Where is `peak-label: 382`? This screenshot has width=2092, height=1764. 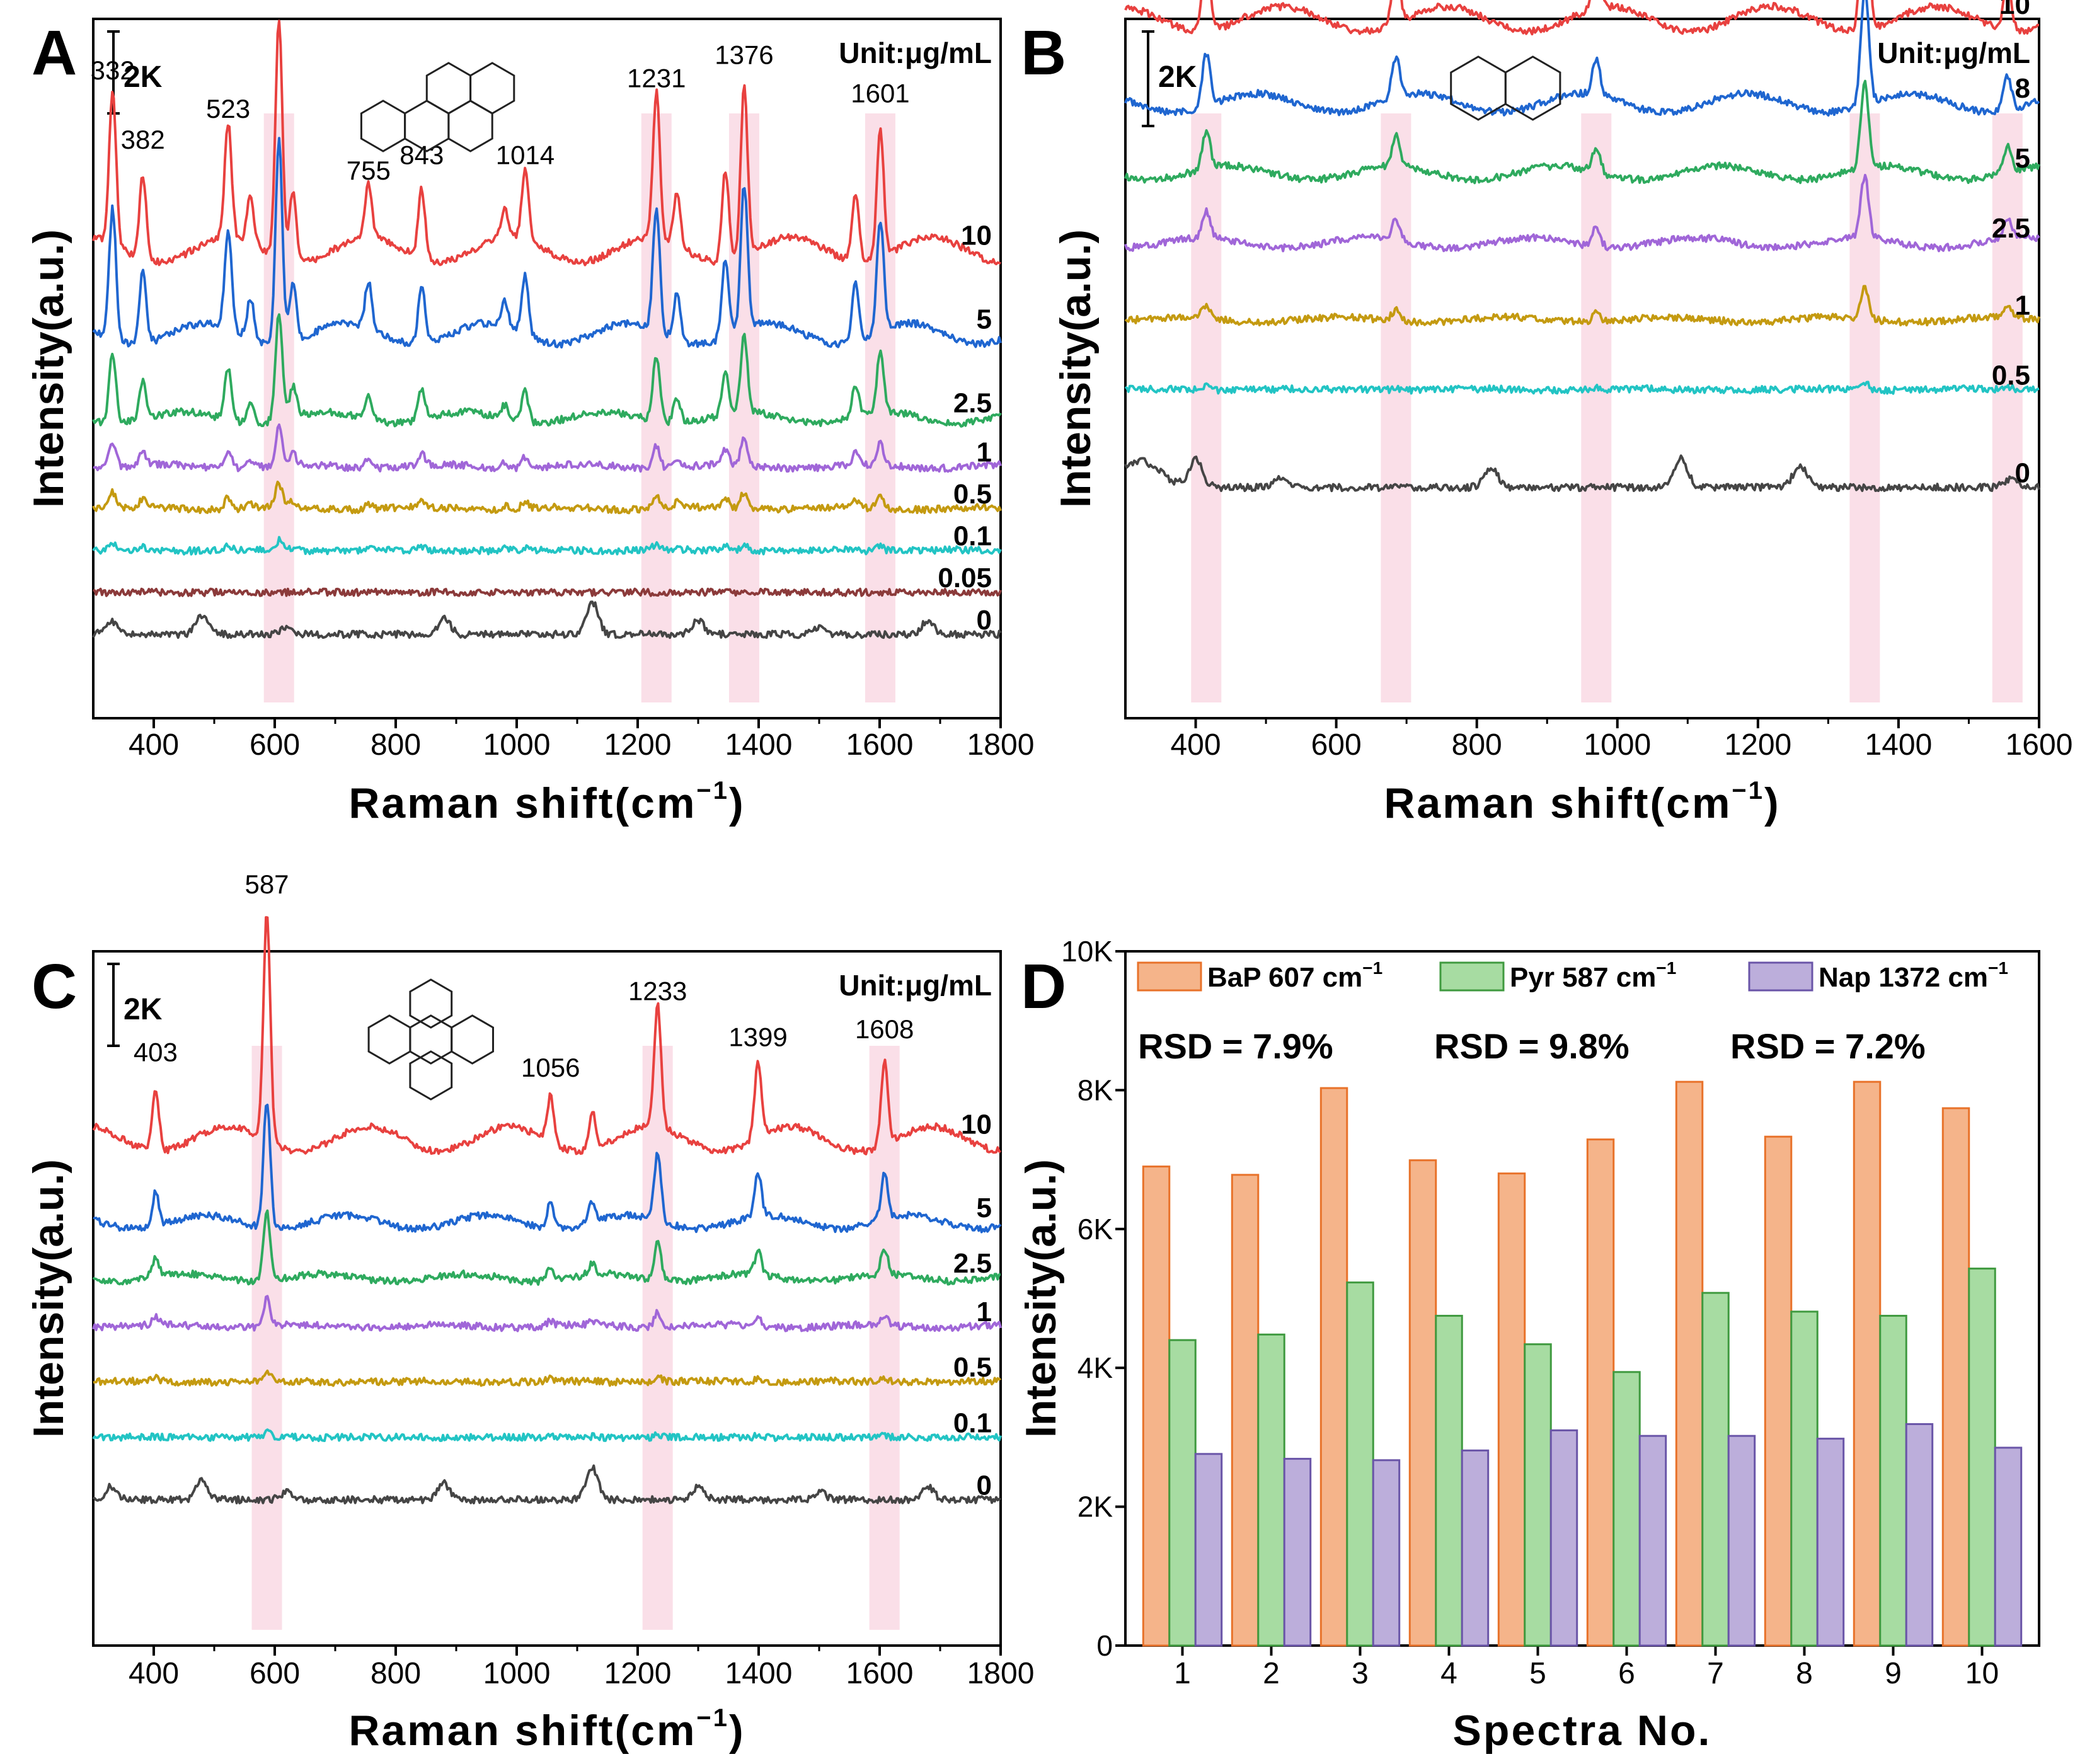 peak-label: 382 is located at coordinates (143, 139).